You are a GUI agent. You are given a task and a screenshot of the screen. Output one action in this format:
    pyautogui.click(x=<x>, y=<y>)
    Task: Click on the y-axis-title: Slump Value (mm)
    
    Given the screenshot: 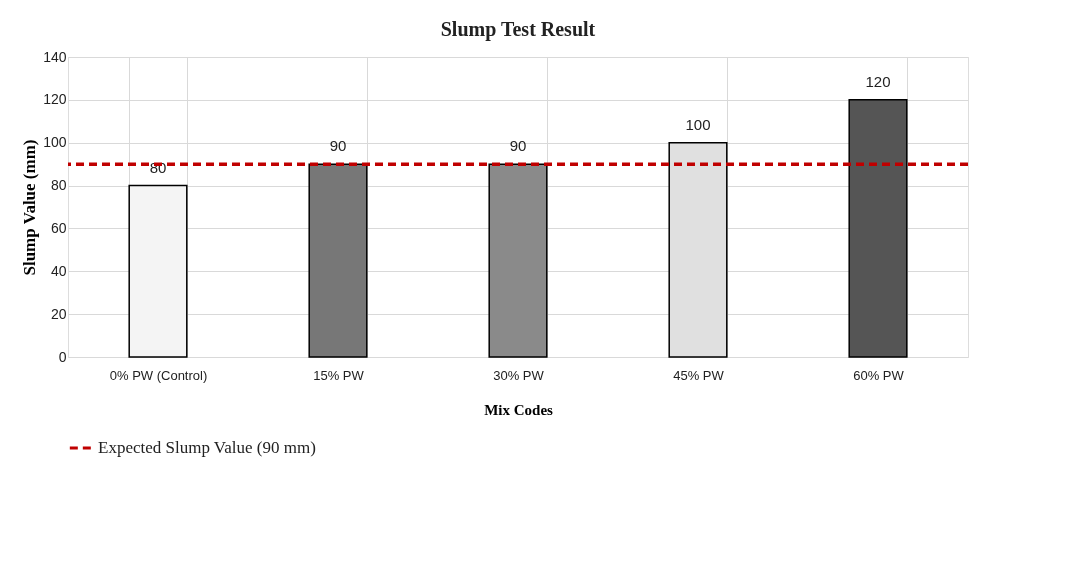 What is the action you would take?
    pyautogui.click(x=30, y=207)
    